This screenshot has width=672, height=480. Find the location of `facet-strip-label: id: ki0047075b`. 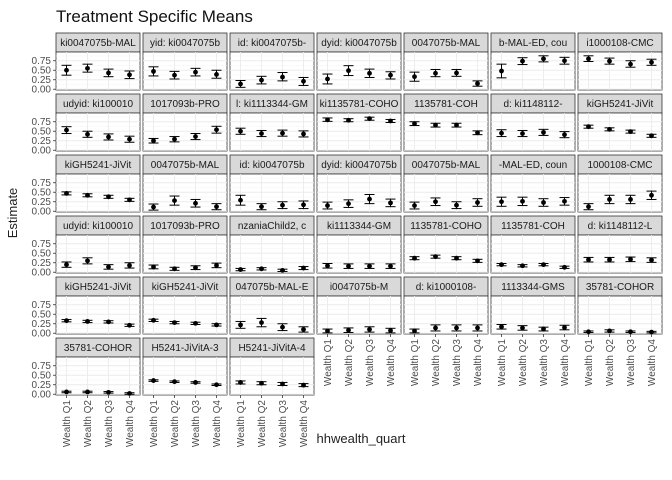

facet-strip-label: id: ki0047075b is located at coordinates (271, 165).